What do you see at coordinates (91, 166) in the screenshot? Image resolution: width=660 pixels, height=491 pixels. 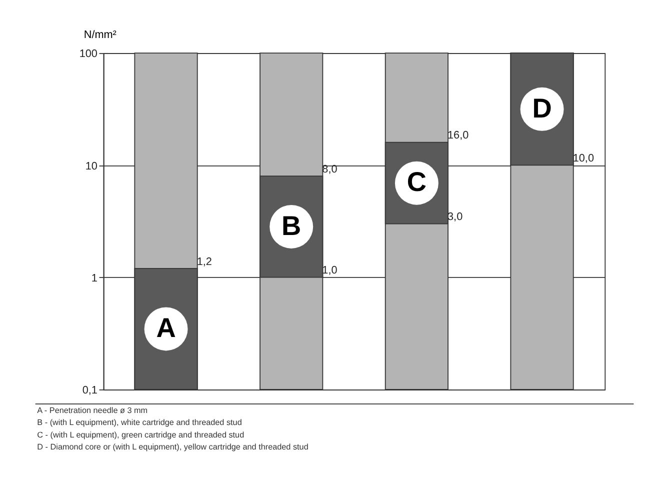 I see `y-tick-label: 10` at bounding box center [91, 166].